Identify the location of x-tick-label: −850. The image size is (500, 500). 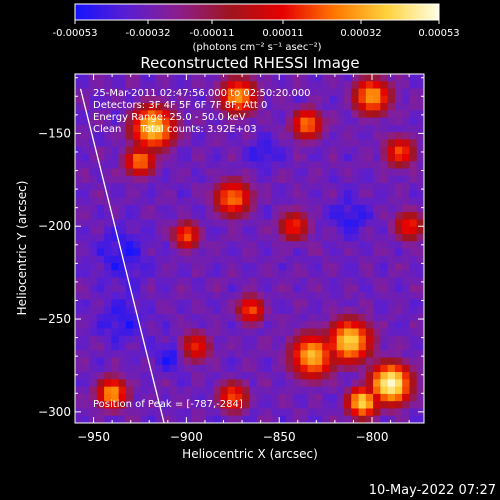
(279, 437).